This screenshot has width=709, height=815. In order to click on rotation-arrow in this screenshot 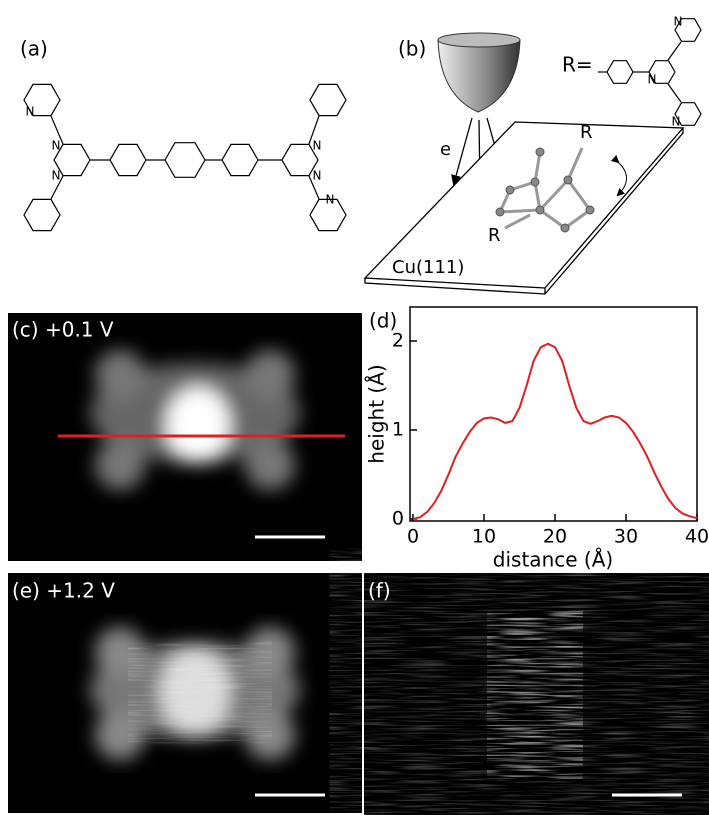, I will do `click(618, 175)`.